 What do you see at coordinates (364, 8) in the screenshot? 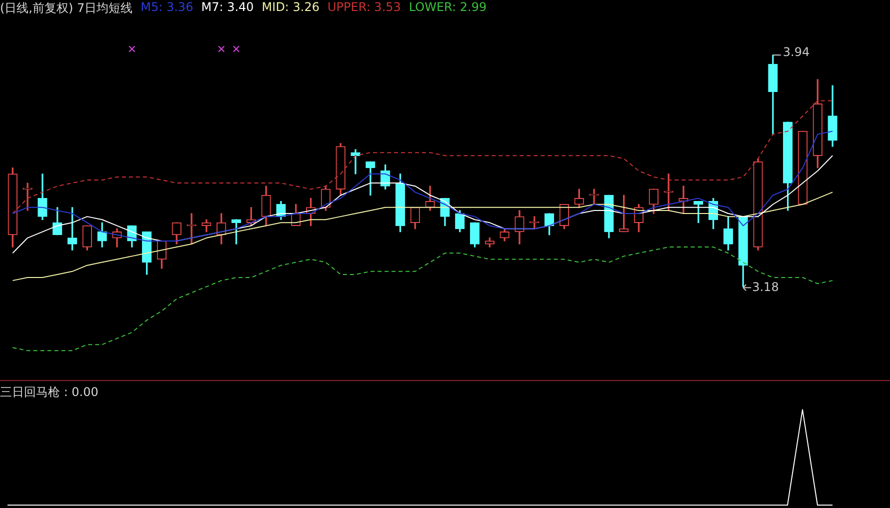
I see `text: UPPER: 3.53` at bounding box center [364, 8].